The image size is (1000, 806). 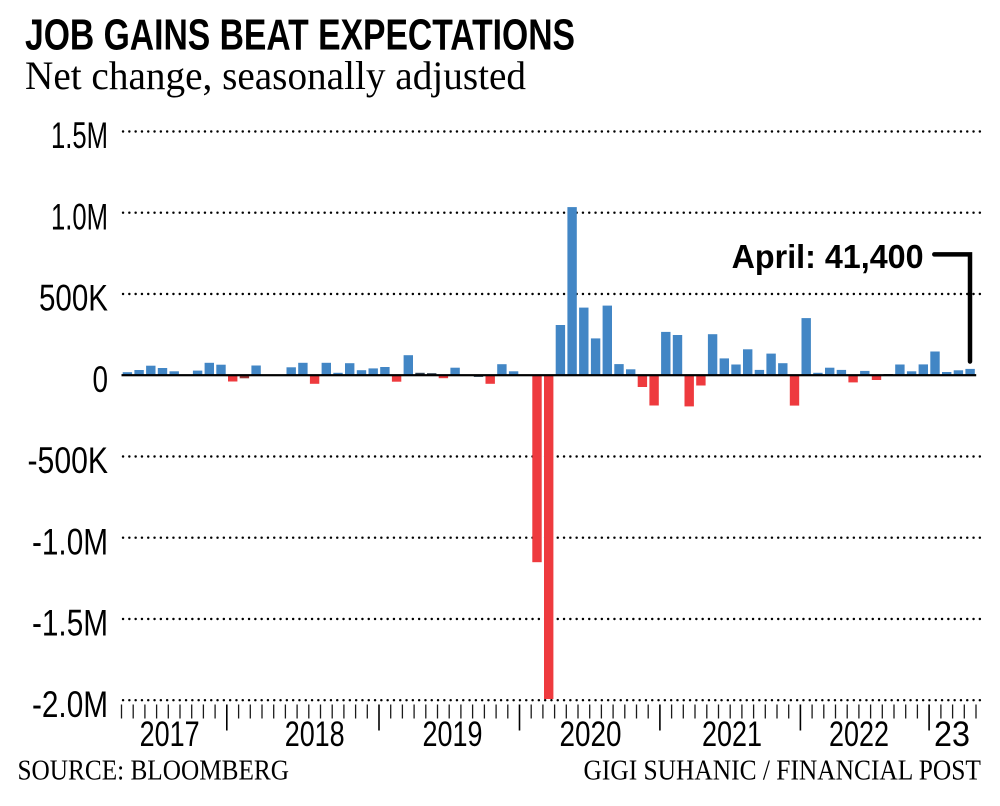 I want to click on svg-text: GIGI SUHANIC / FINANCIAL POST, so click(x=782, y=771).